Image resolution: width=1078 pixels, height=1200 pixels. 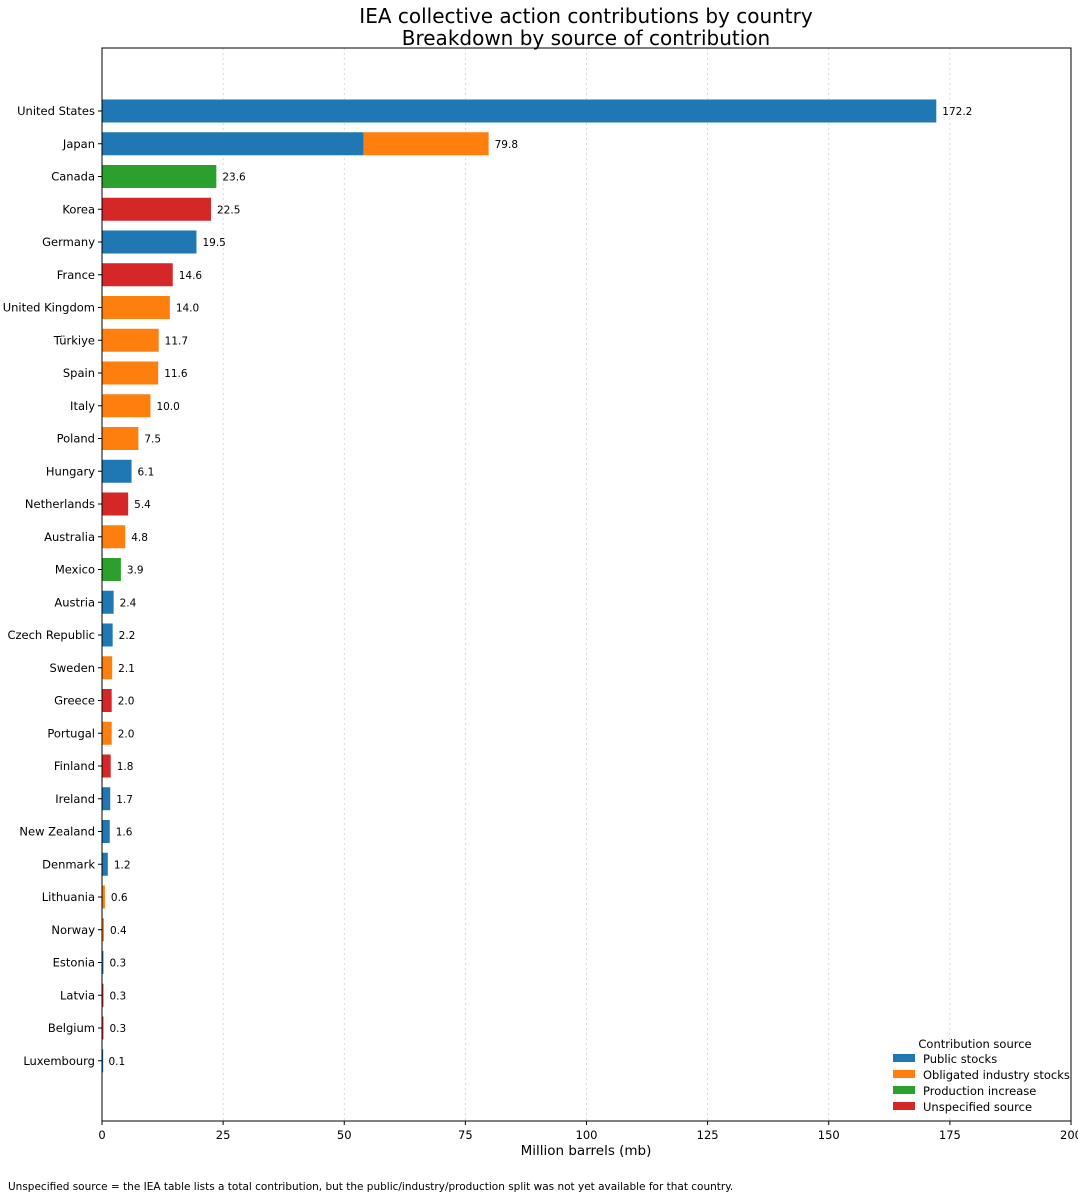 I want to click on category-label-denmark: Denmark, so click(x=68, y=864).